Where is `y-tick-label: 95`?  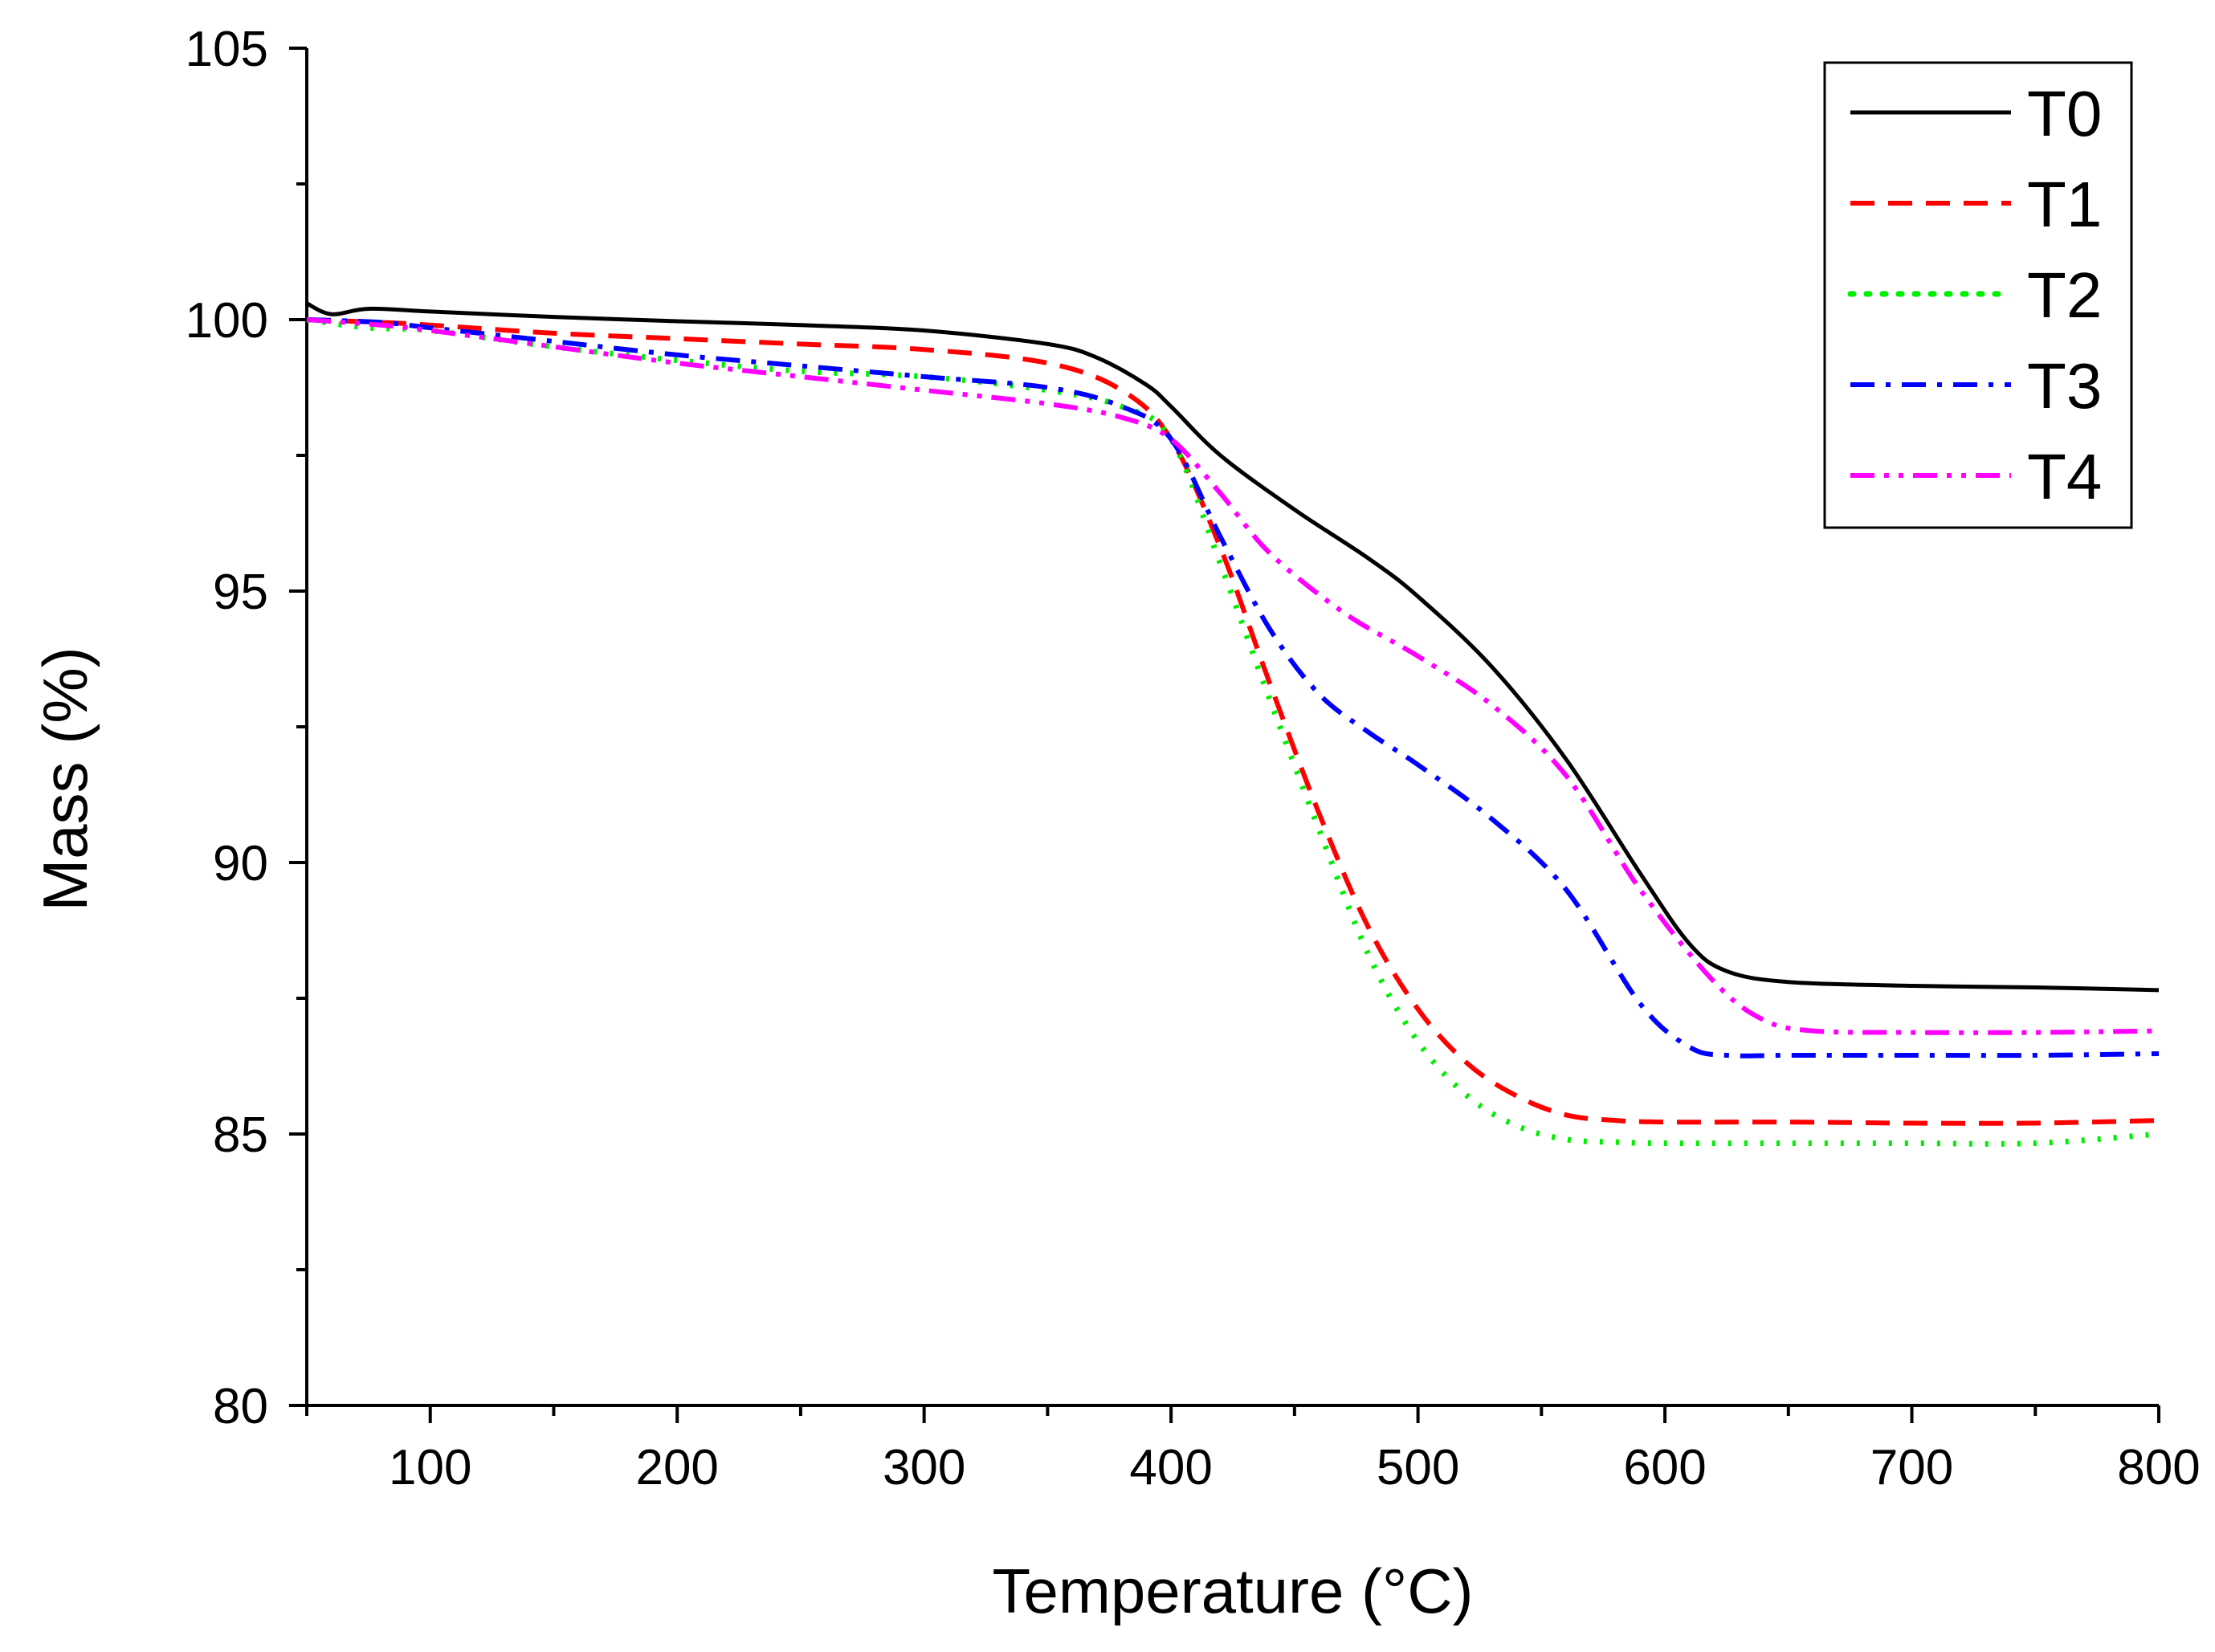 y-tick-label: 95 is located at coordinates (241, 592).